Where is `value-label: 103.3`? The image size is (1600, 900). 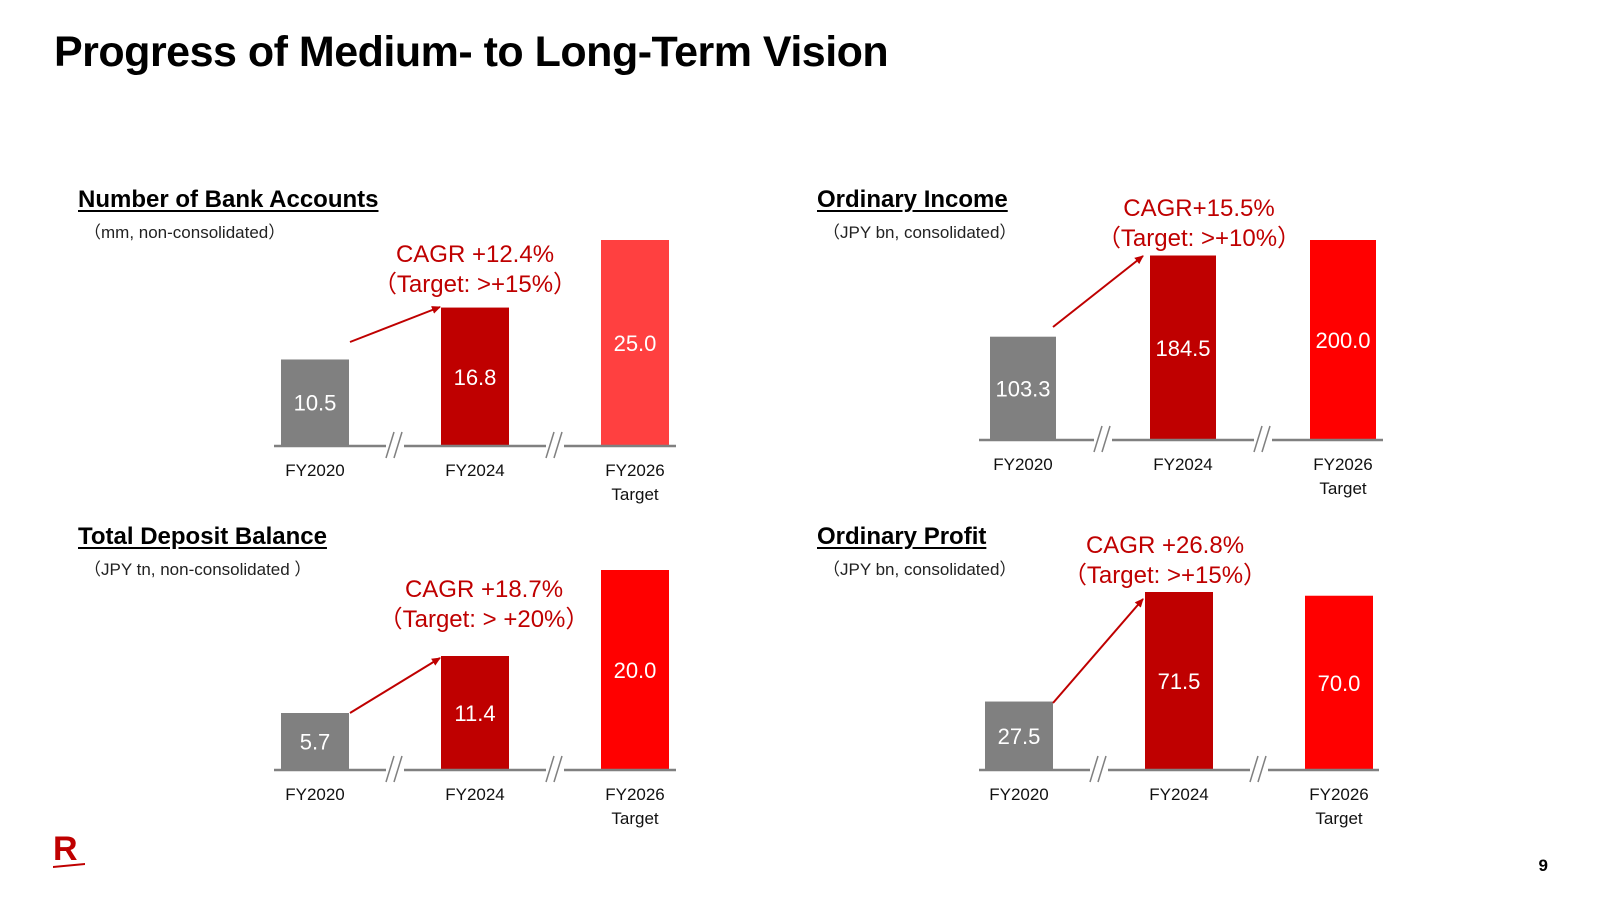
value-label: 103.3 is located at coordinates (1022, 388).